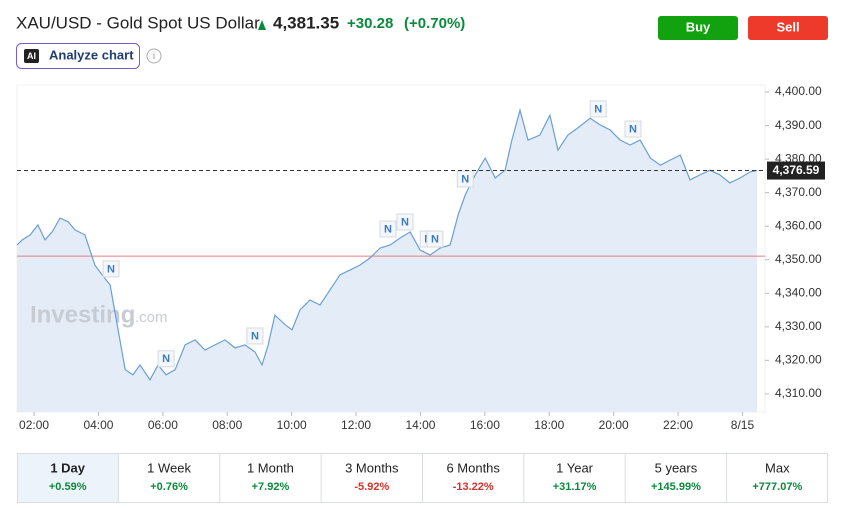 The image size is (844, 508). Describe the element at coordinates (575, 467) in the screenshot. I see `tab-label: 1 Year` at that location.